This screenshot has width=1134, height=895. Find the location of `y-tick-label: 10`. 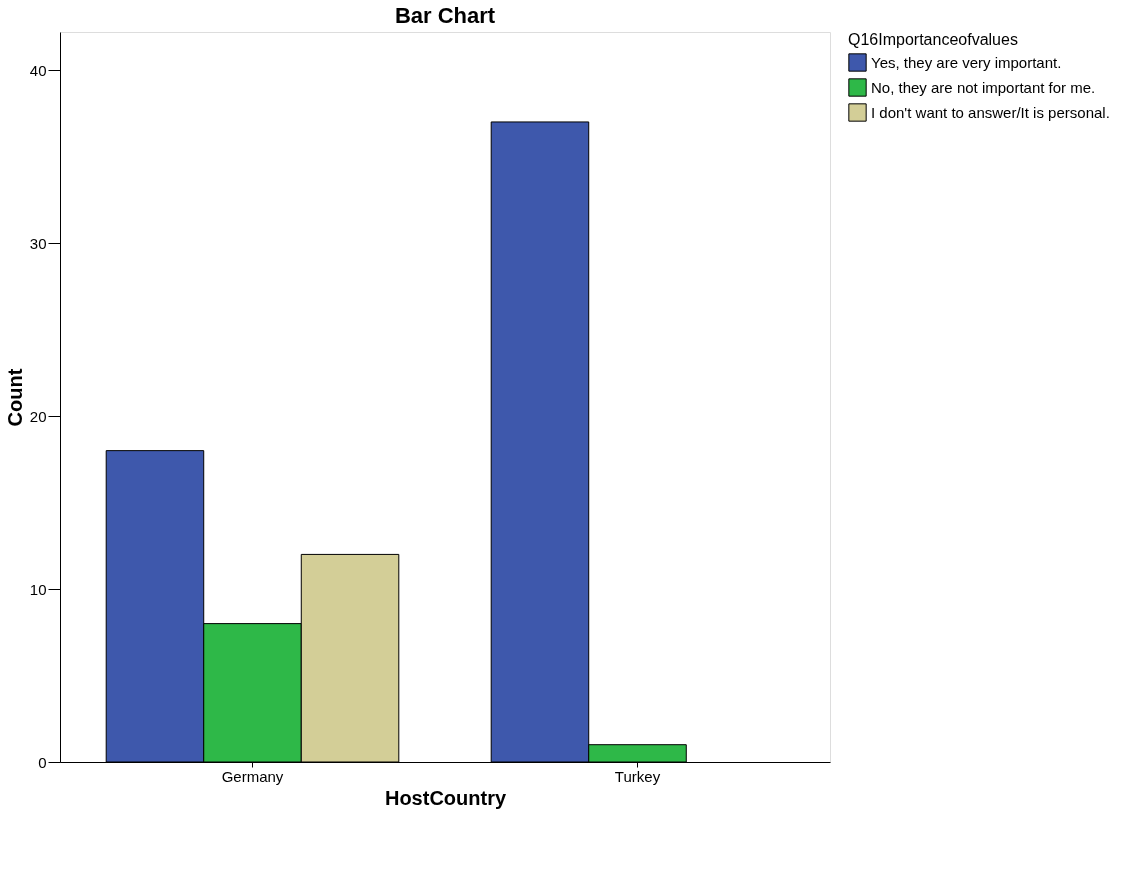

y-tick-label: 10 is located at coordinates (38, 589).